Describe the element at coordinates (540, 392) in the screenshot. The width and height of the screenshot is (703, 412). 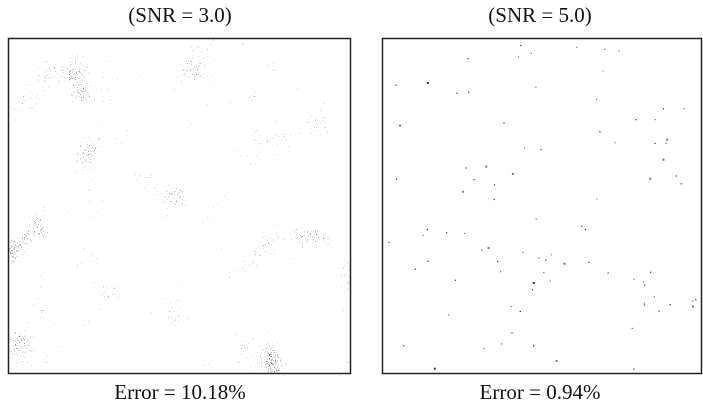
I see `panel-caption: Error = 0.94%` at that location.